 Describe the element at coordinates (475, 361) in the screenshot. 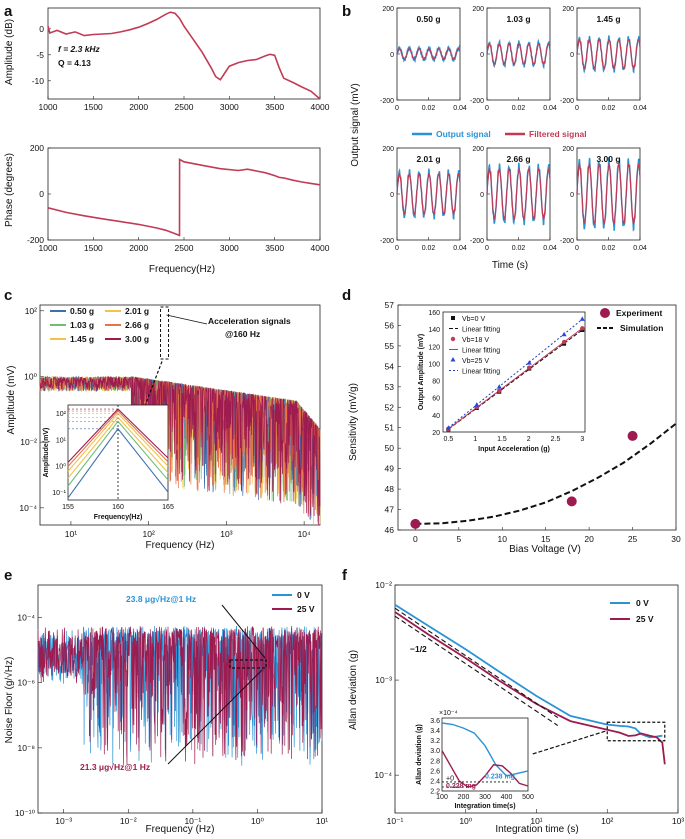

I see `panel-d-inset-legend-label: Vb=25 V` at that location.